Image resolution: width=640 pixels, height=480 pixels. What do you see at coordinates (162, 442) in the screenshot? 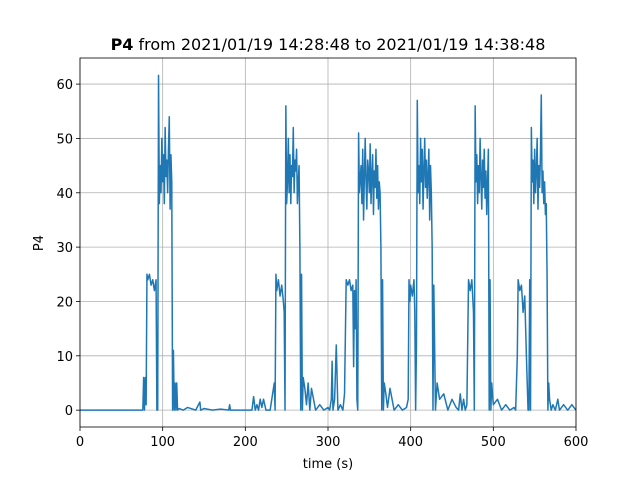
I see `x-tick-label: 100` at bounding box center [162, 442].